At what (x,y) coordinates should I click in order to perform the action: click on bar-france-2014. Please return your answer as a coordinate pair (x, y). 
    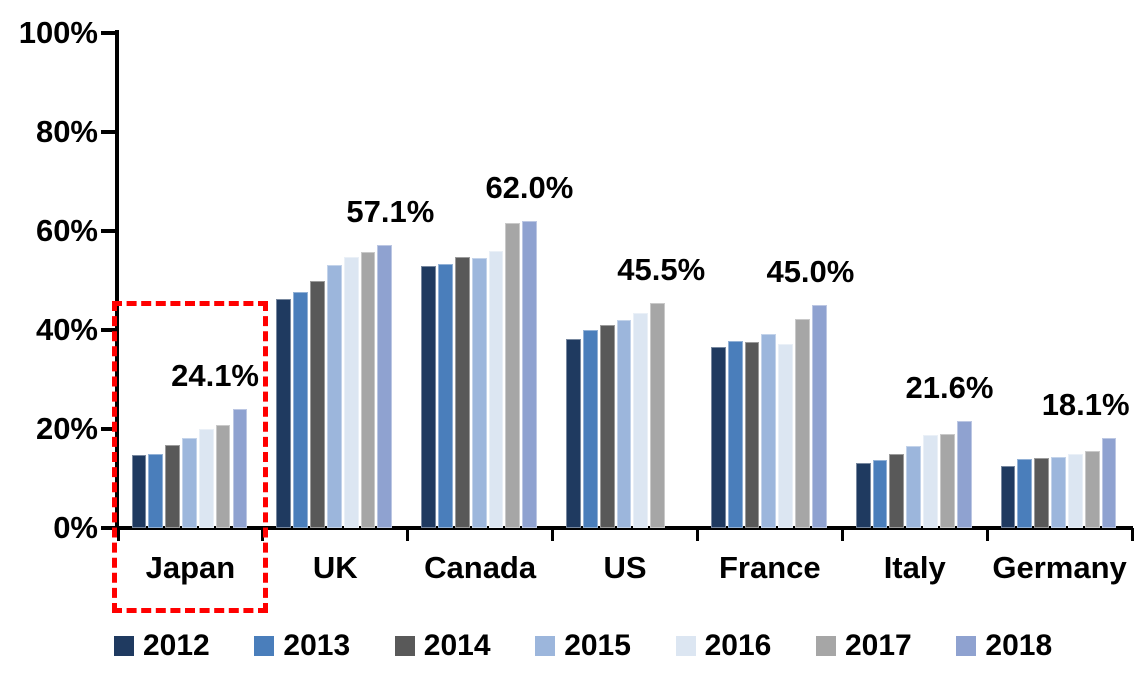
    Looking at the image, I should click on (752, 434).